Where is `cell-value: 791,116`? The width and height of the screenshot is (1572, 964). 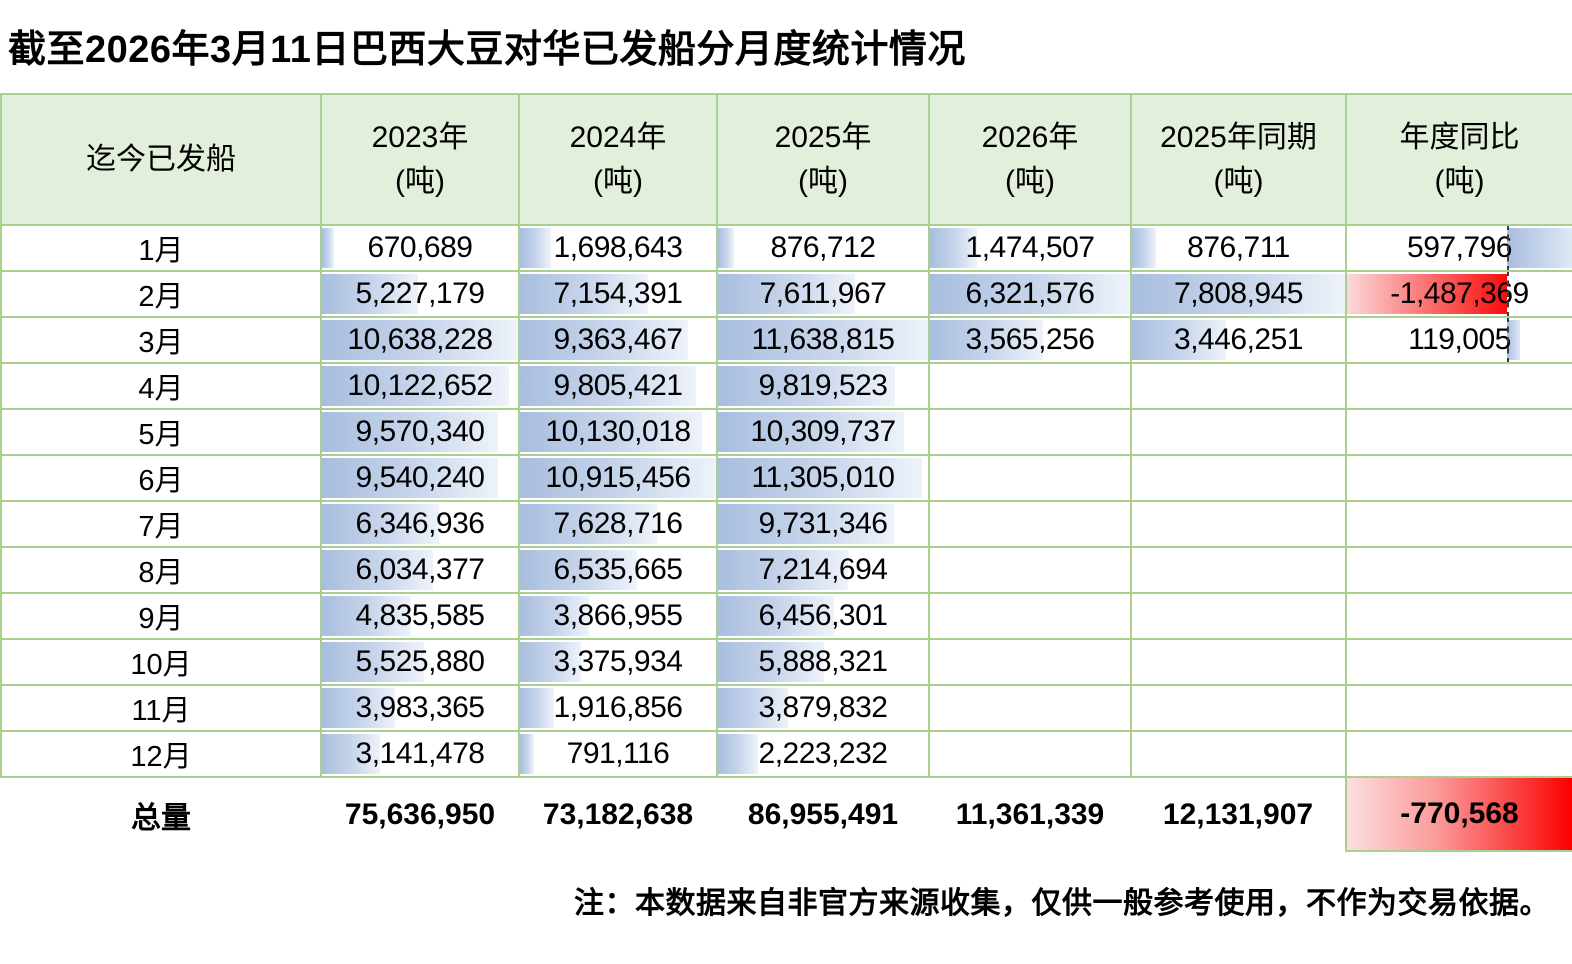 cell-value: 791,116 is located at coordinates (618, 753).